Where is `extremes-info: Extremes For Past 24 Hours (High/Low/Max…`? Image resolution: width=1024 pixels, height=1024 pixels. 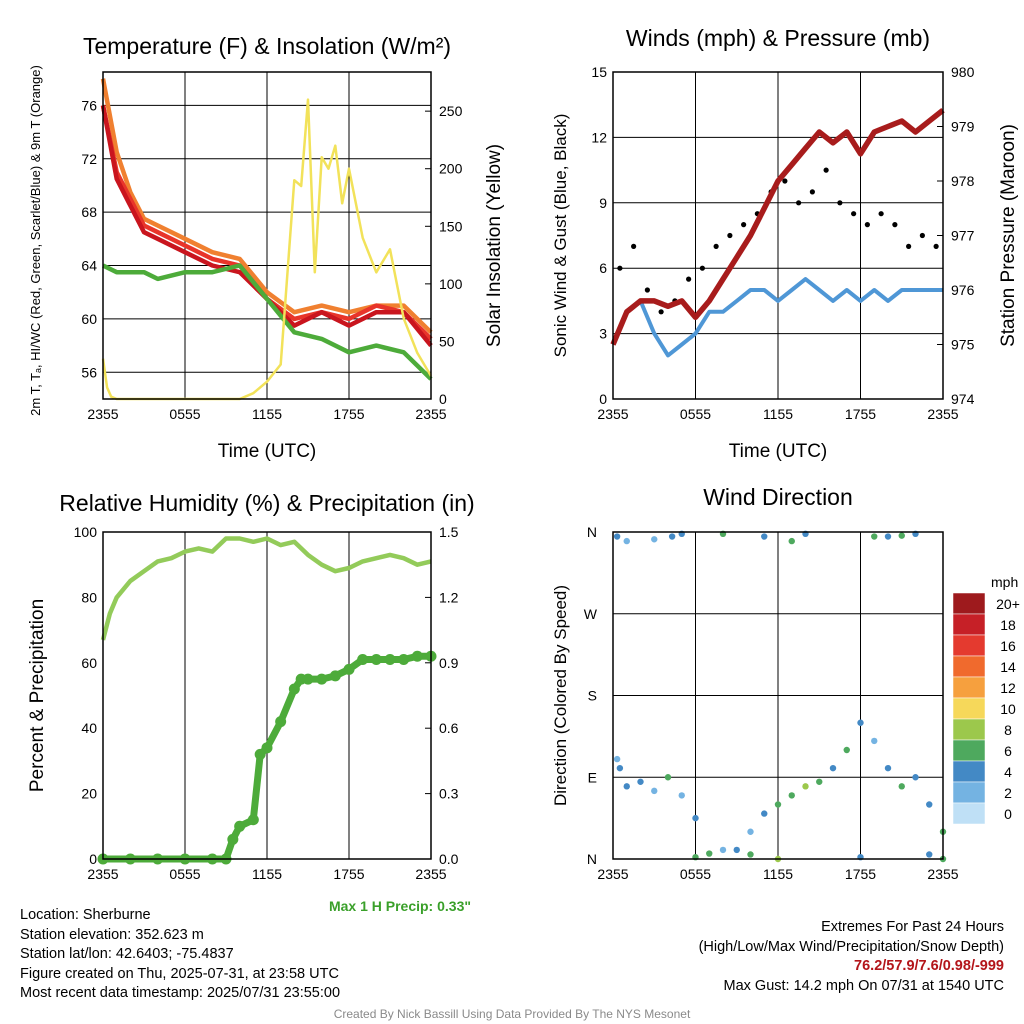 extremes-info: Extremes For Past 24 Hours (High/Low/Max… is located at coordinates (851, 957).